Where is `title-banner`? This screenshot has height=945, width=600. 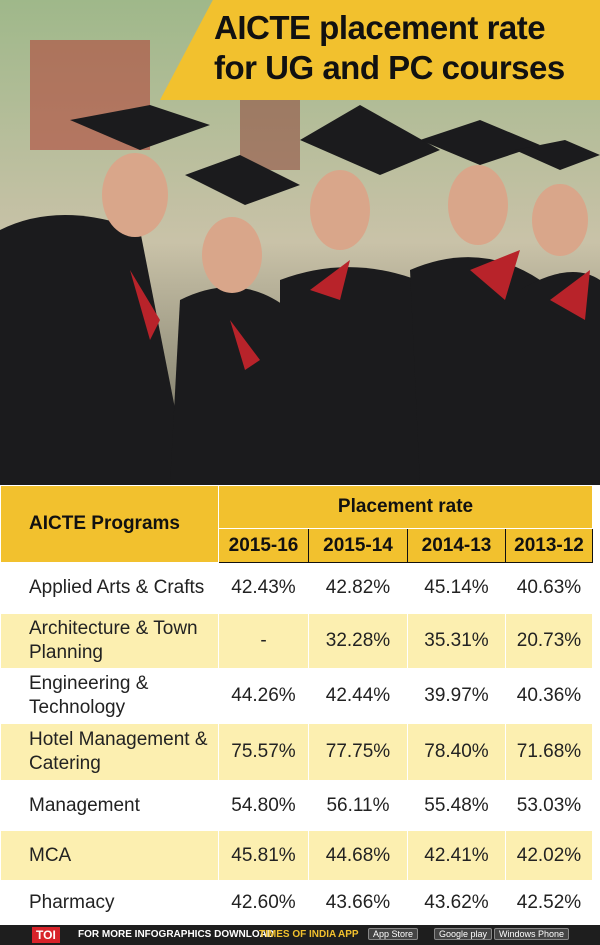
title-banner is located at coordinates (380, 50).